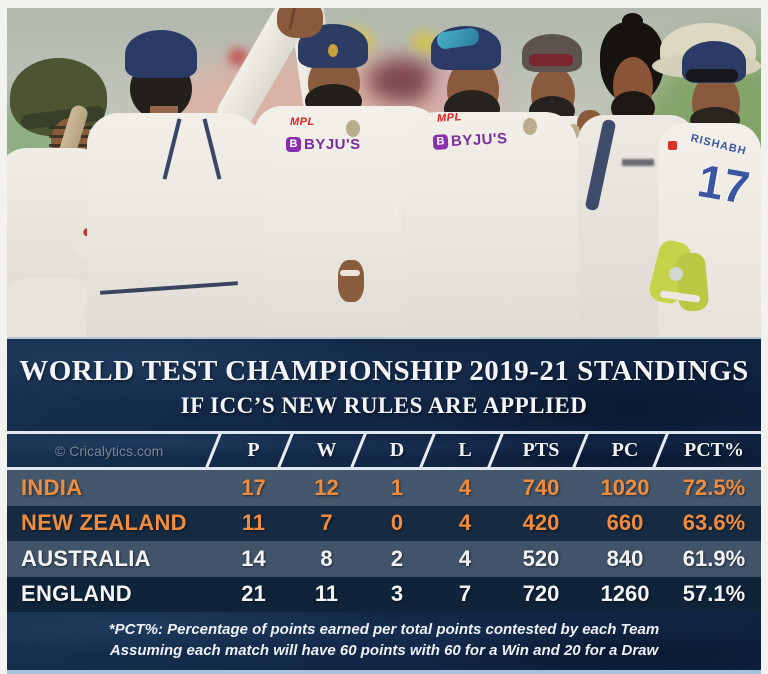  I want to click on stat-p: 21, so click(253, 594).